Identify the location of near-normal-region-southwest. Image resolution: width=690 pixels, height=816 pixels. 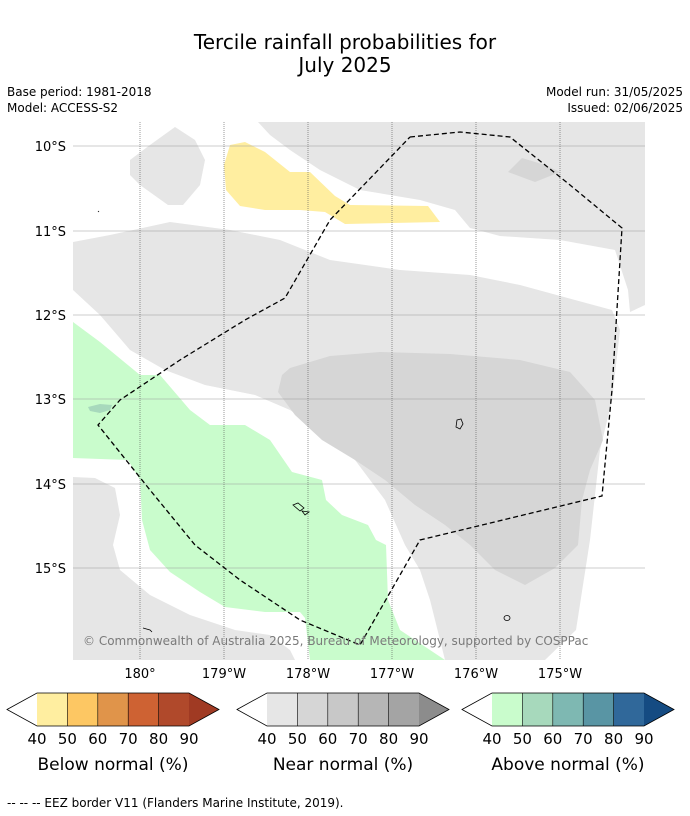
(184, 568).